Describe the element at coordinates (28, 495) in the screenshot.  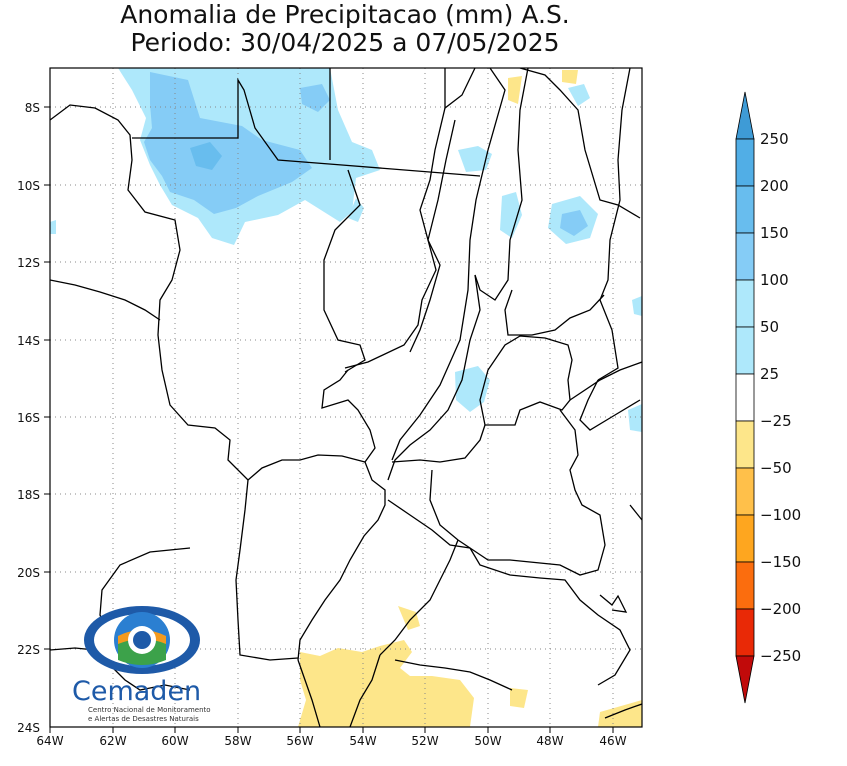
I see `lat-label: 18S` at that location.